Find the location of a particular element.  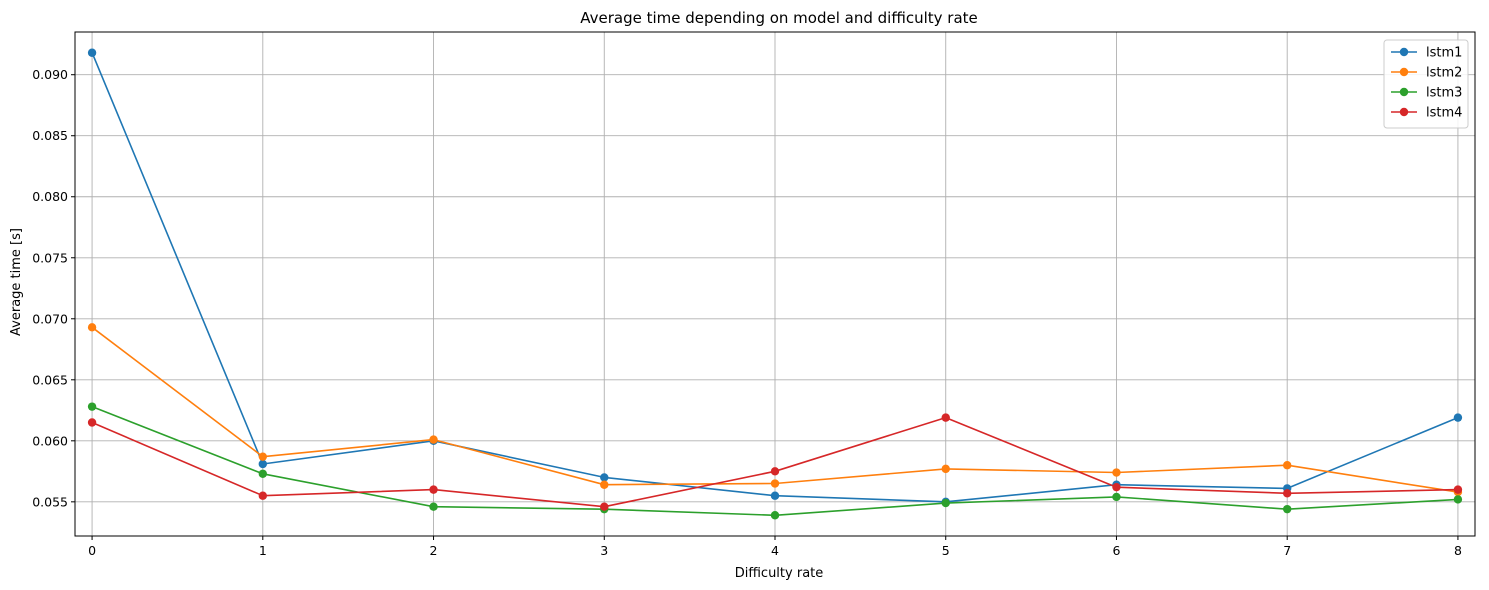

x-tick-label: 2 is located at coordinates (434, 550).